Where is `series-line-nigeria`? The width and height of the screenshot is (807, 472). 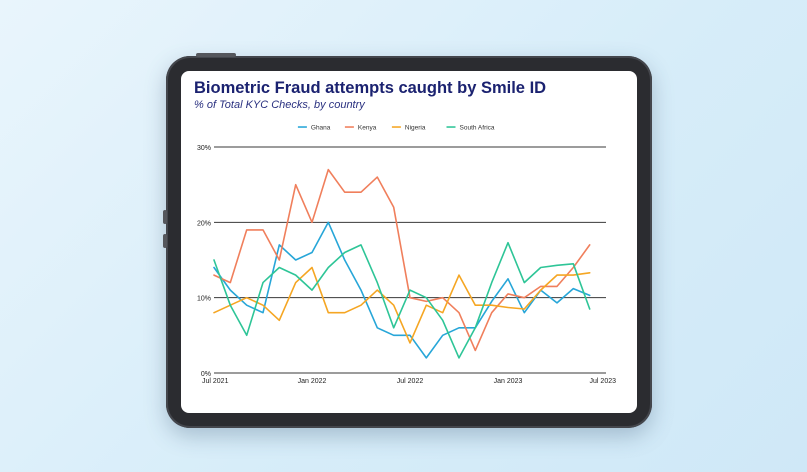 series-line-nigeria is located at coordinates (402, 305).